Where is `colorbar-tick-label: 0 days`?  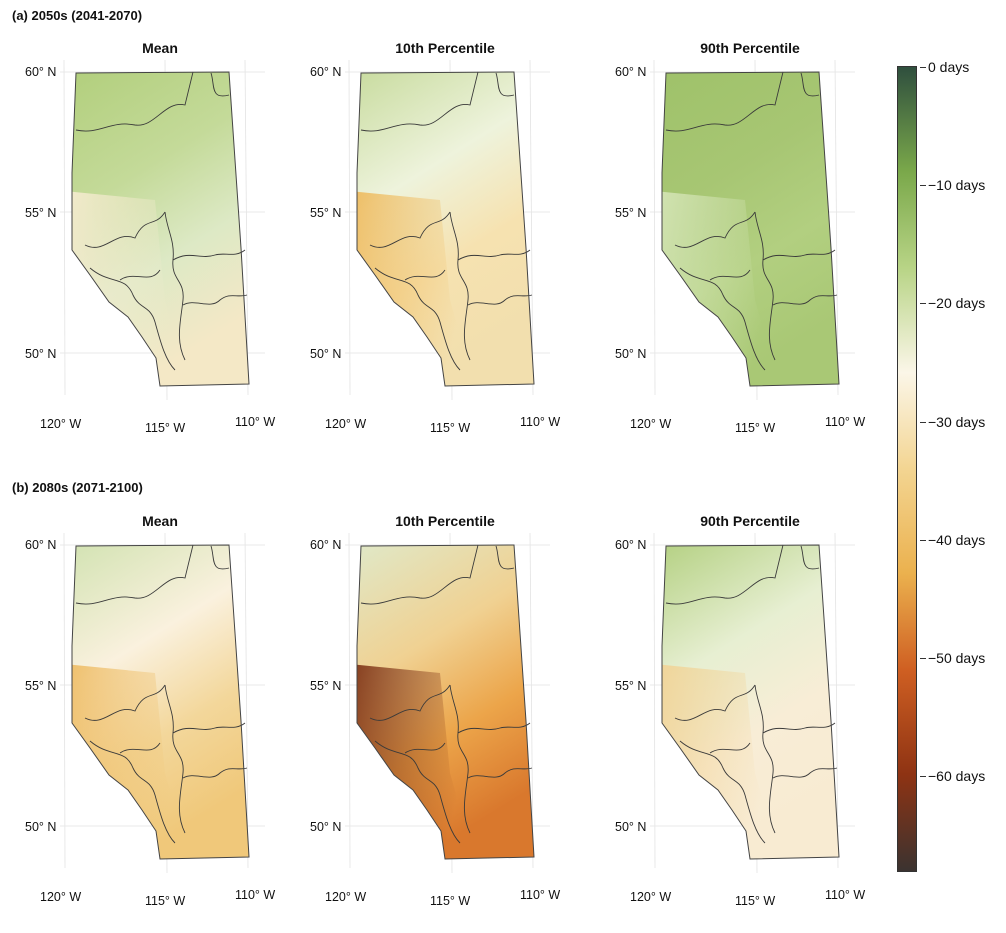
colorbar-tick-label: 0 days is located at coordinates (949, 67).